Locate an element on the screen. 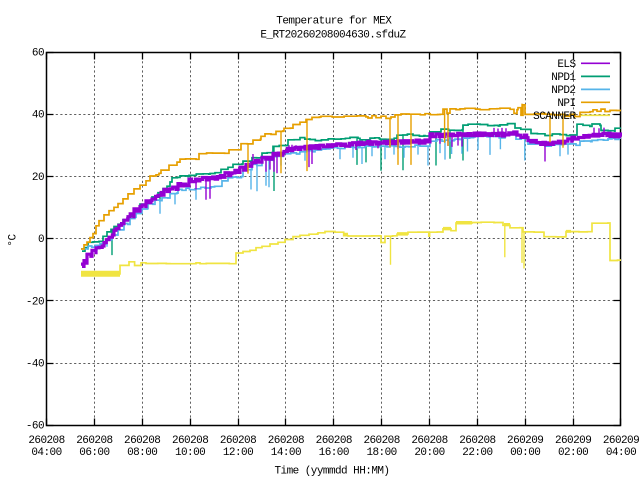 The height and width of the screenshot is (480, 640). svg-text: 14:00 is located at coordinates (286, 453).